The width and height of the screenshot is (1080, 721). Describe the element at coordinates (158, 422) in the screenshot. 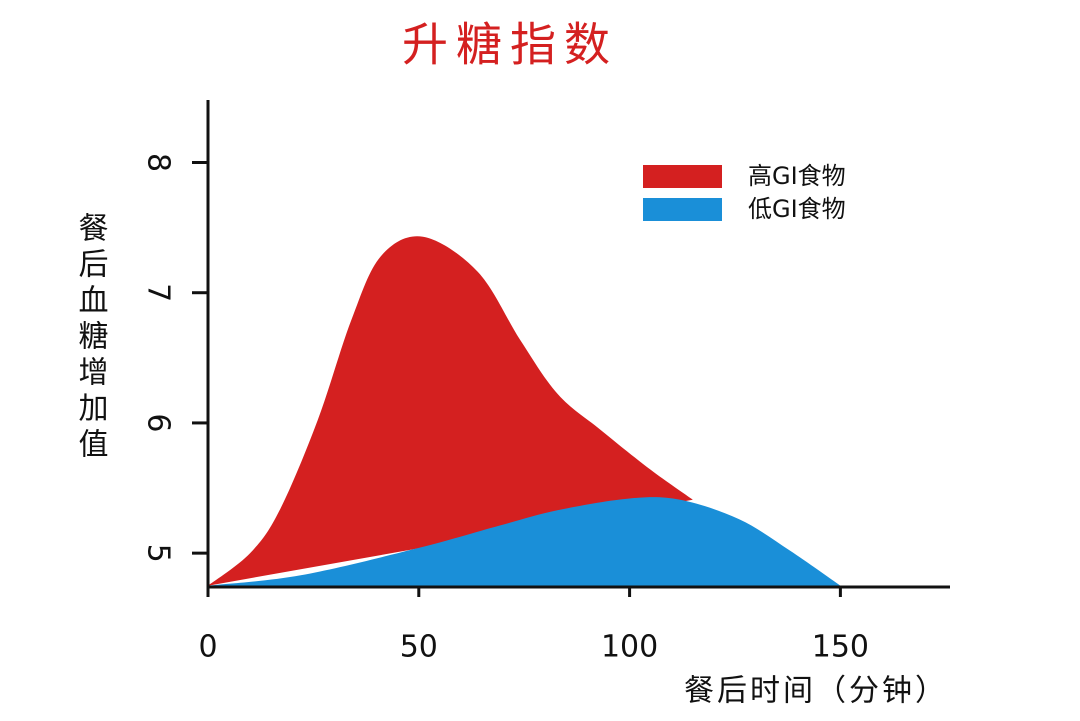

I see `y-tick-label: 6` at that location.